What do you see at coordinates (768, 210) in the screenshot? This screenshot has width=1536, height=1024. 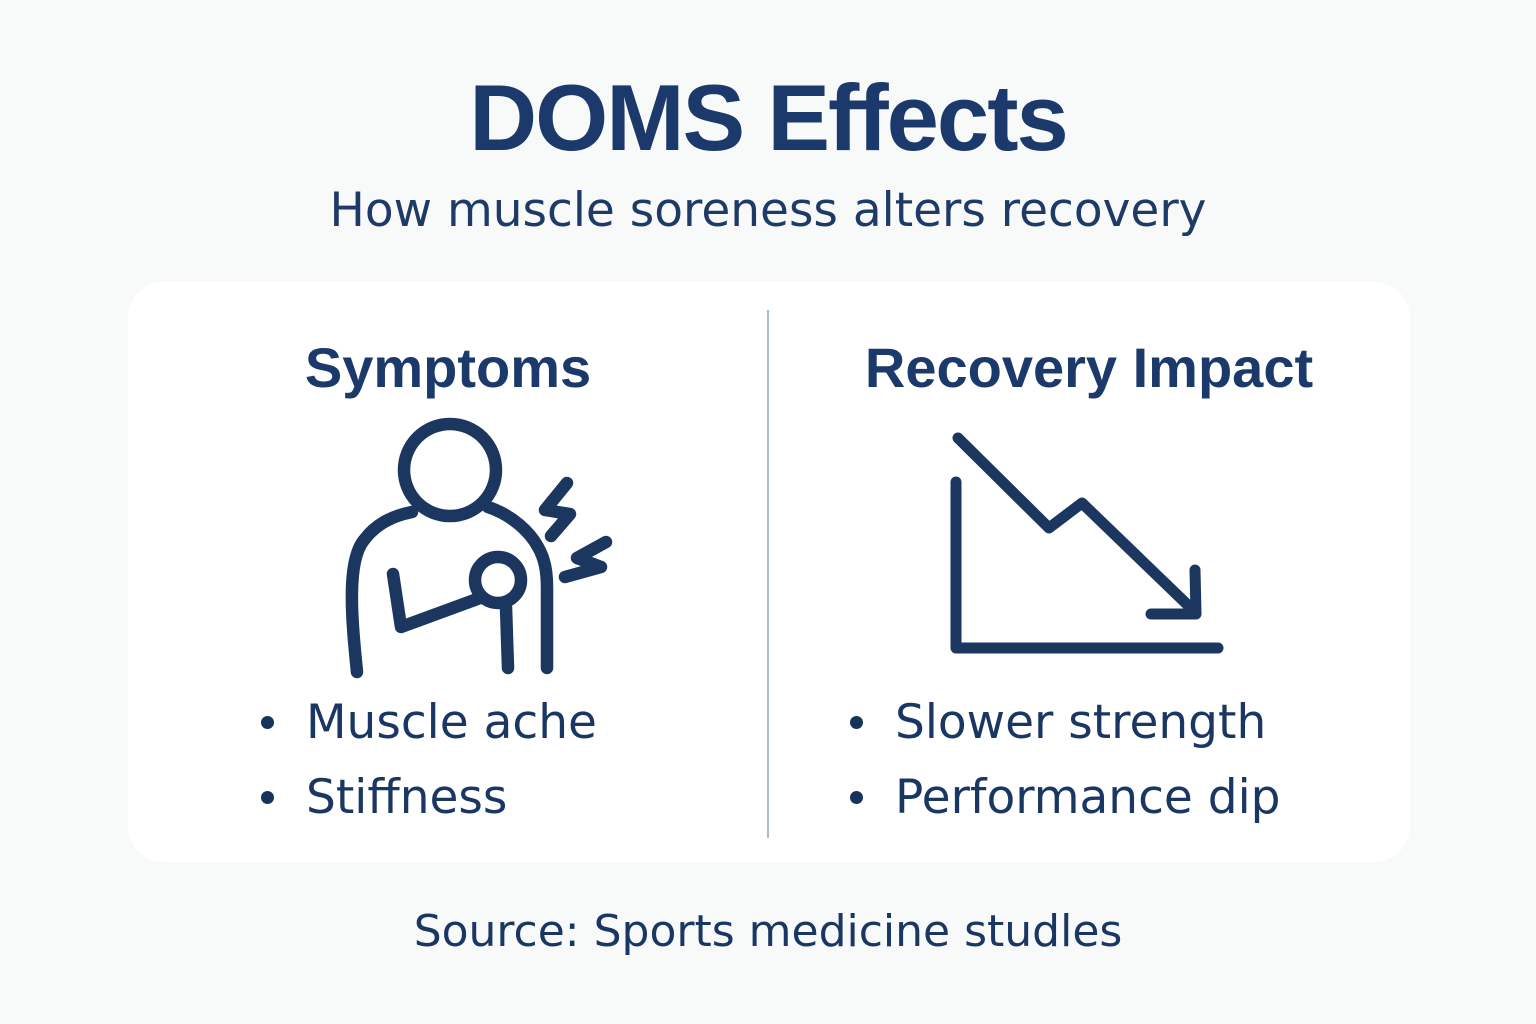 I see `page-subtitle: How muscle soreness alters recovery` at bounding box center [768, 210].